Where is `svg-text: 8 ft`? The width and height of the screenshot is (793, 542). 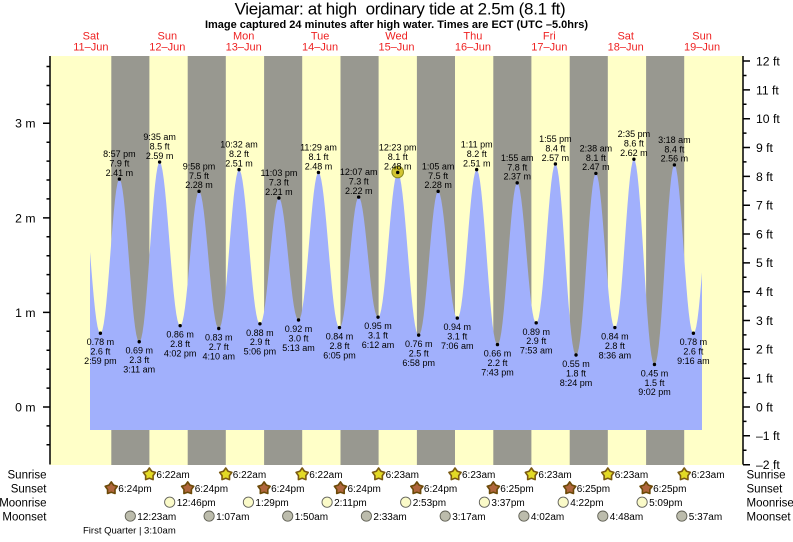 svg-text: 8 ft is located at coordinates (765, 177).